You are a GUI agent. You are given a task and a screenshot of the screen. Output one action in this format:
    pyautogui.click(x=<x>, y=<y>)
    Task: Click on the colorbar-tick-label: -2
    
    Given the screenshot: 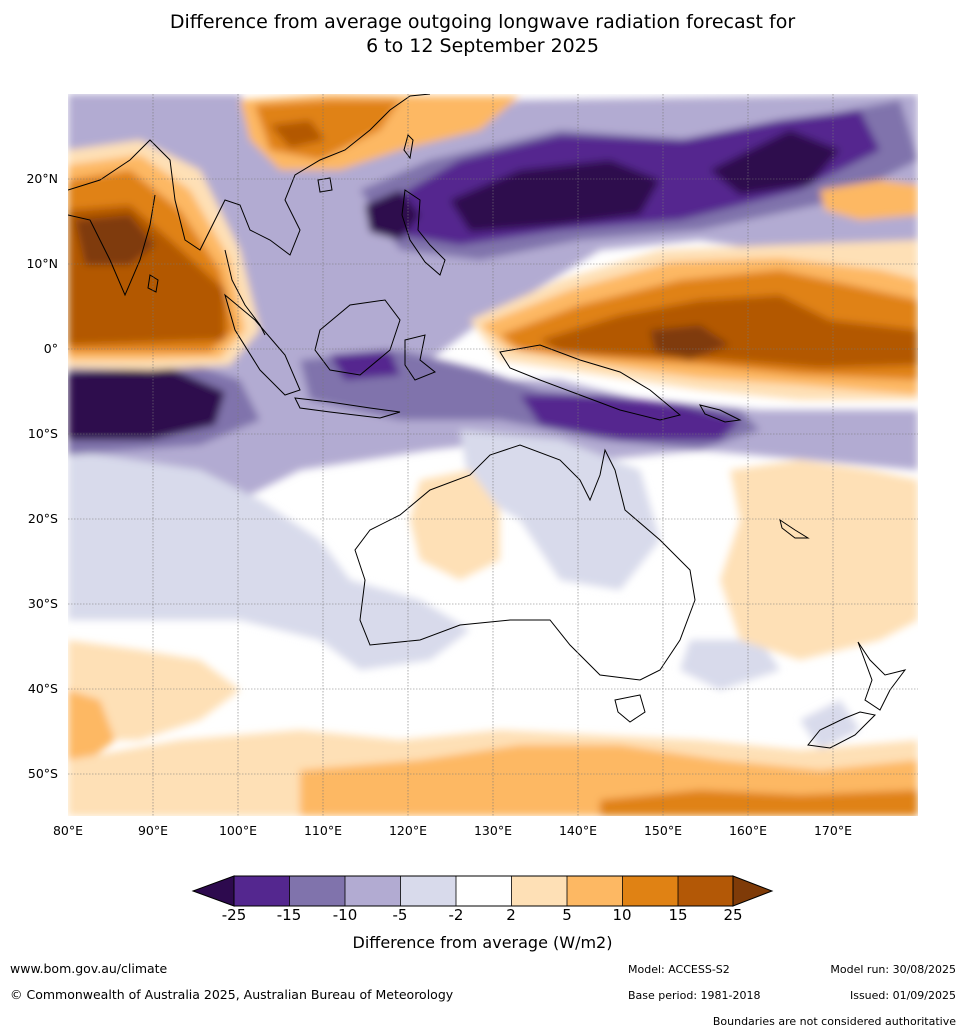 What is the action you would take?
    pyautogui.click(x=456, y=915)
    